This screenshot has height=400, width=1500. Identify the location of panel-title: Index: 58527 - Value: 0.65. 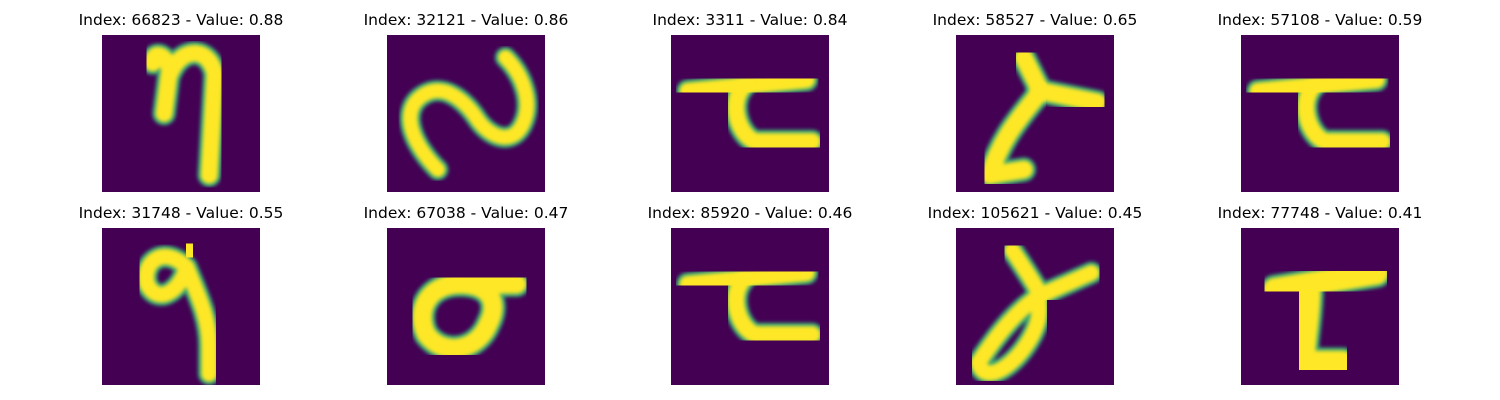
(1035, 20).